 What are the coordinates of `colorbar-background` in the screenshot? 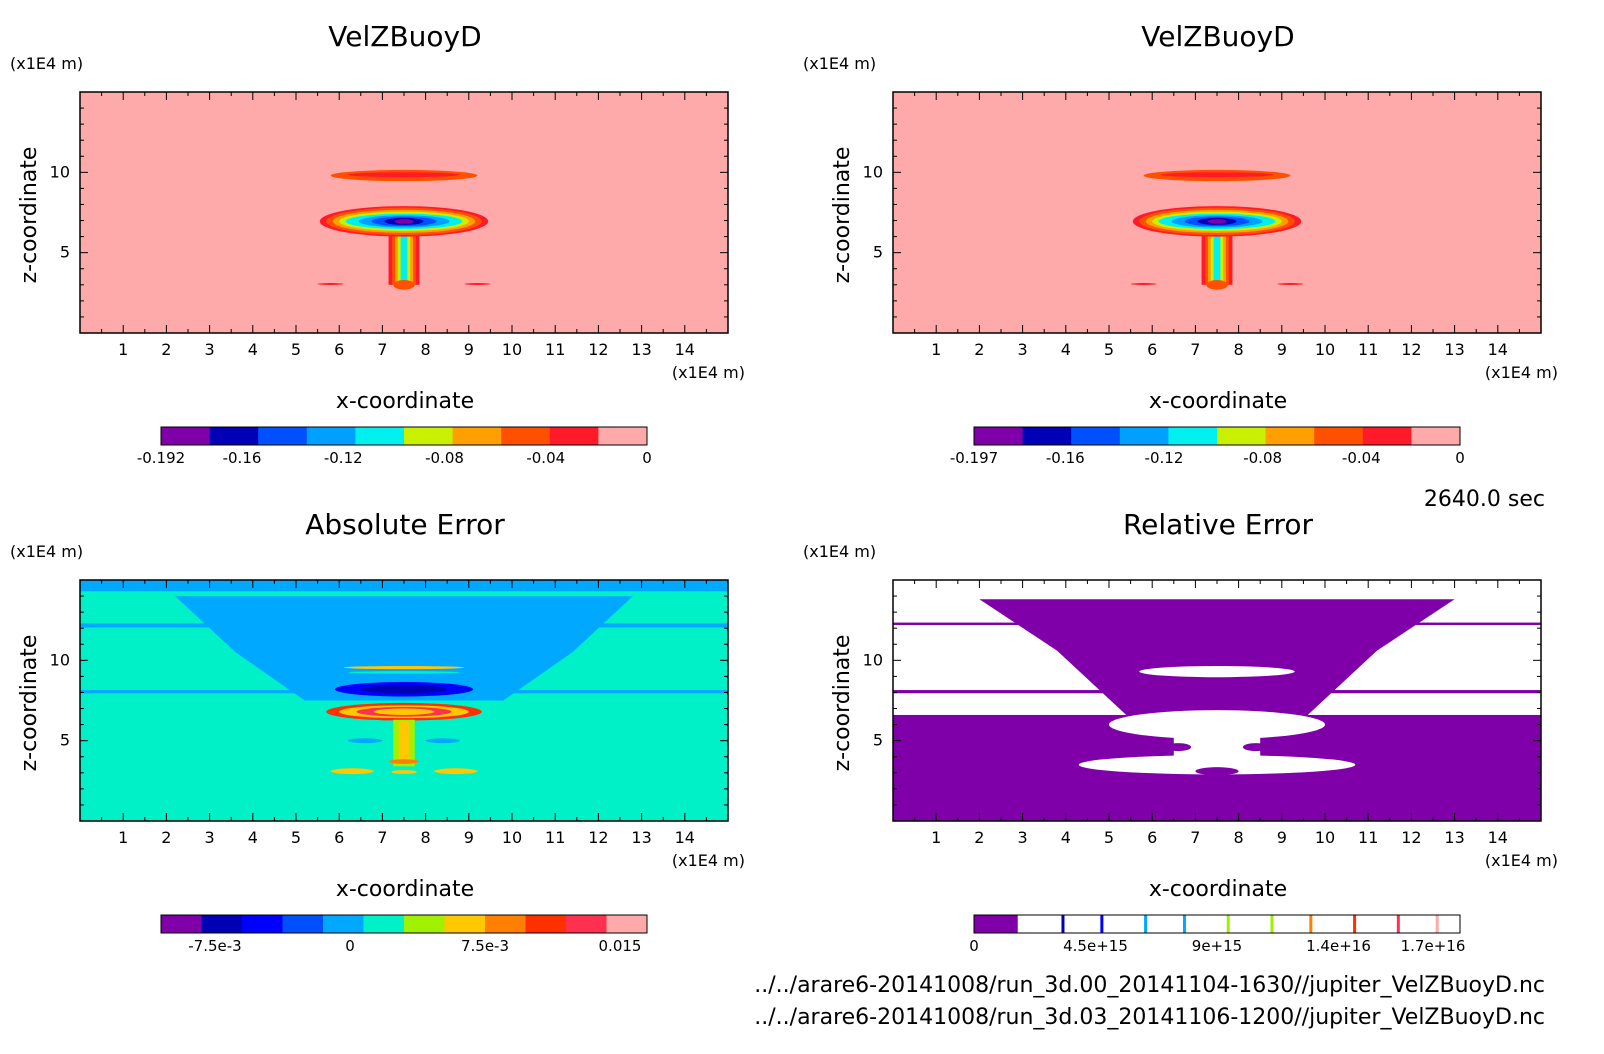 It's located at (1217, 924).